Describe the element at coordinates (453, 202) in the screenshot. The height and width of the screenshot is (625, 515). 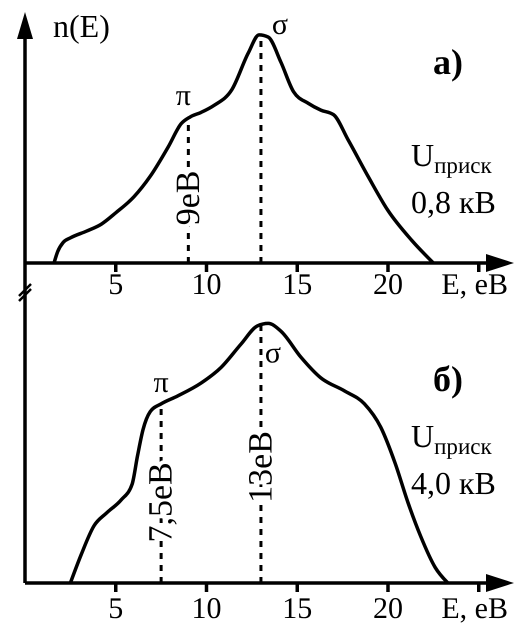
I see `annotation: 0,8 кВ` at that location.